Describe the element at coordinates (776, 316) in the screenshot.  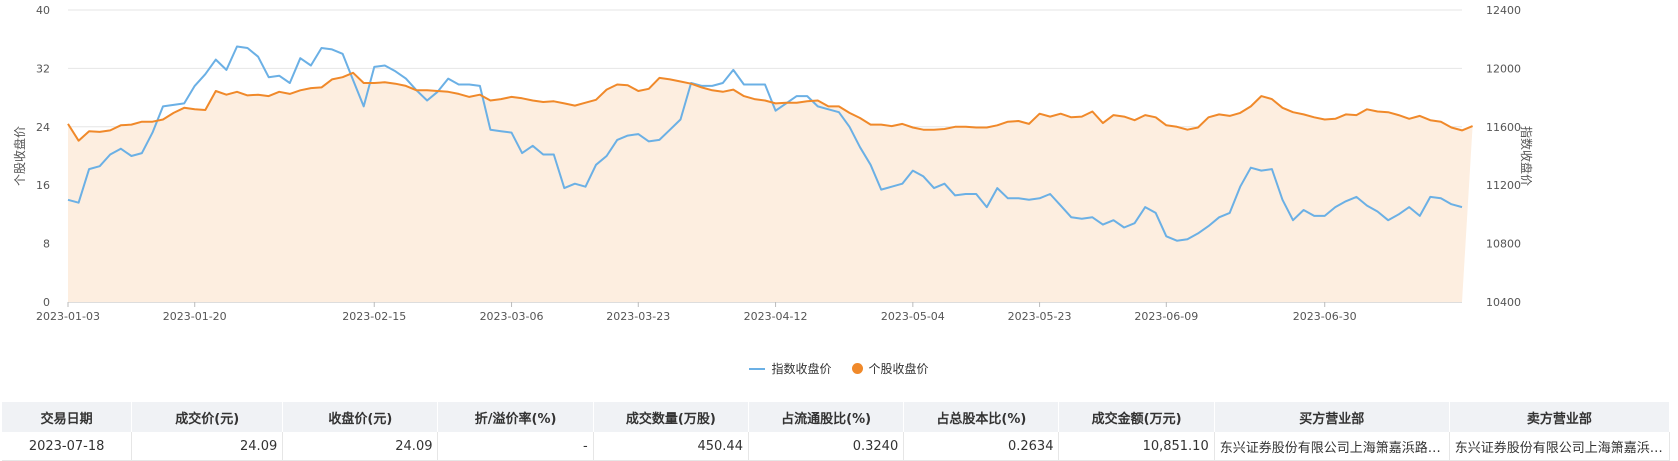
I see `x-tick-label: 2023-04-12` at that location.